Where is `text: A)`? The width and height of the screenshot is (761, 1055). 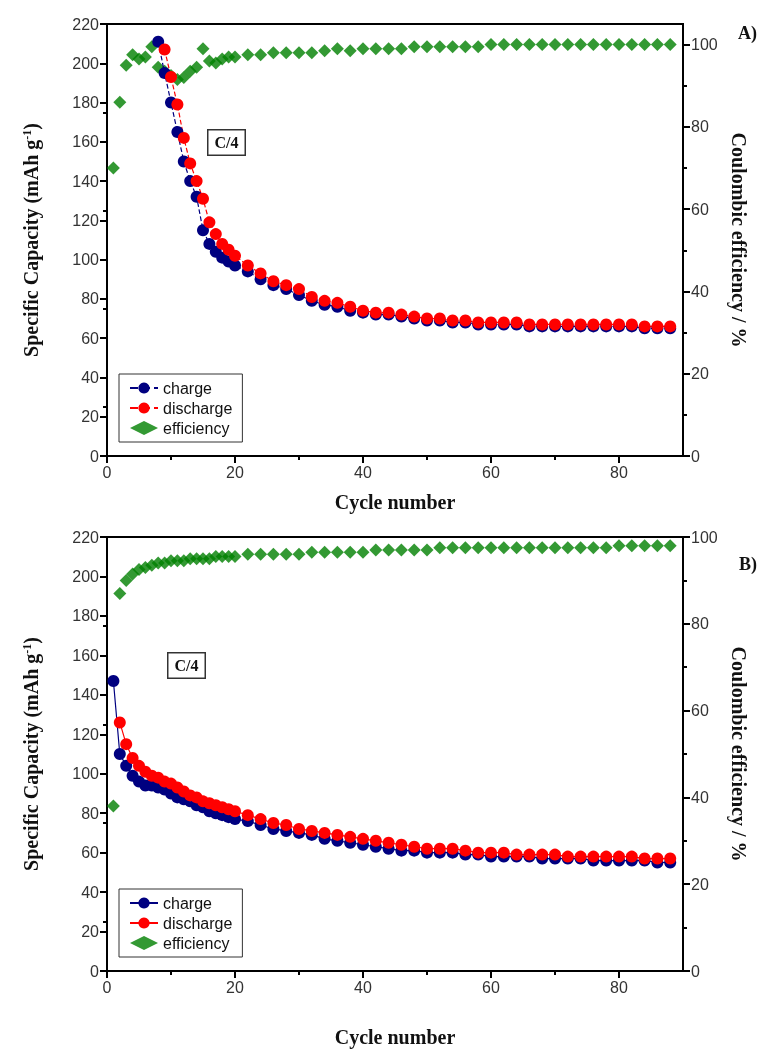
text: A) is located at coordinates (748, 33).